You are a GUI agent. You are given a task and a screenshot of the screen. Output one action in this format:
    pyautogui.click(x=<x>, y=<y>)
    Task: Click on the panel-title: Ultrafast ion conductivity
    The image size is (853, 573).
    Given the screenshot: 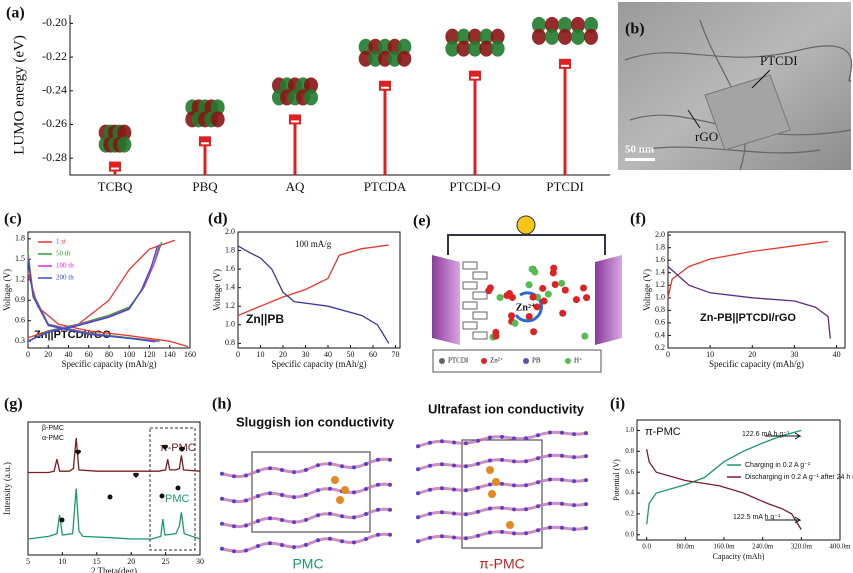 What is the action you would take?
    pyautogui.click(x=506, y=408)
    